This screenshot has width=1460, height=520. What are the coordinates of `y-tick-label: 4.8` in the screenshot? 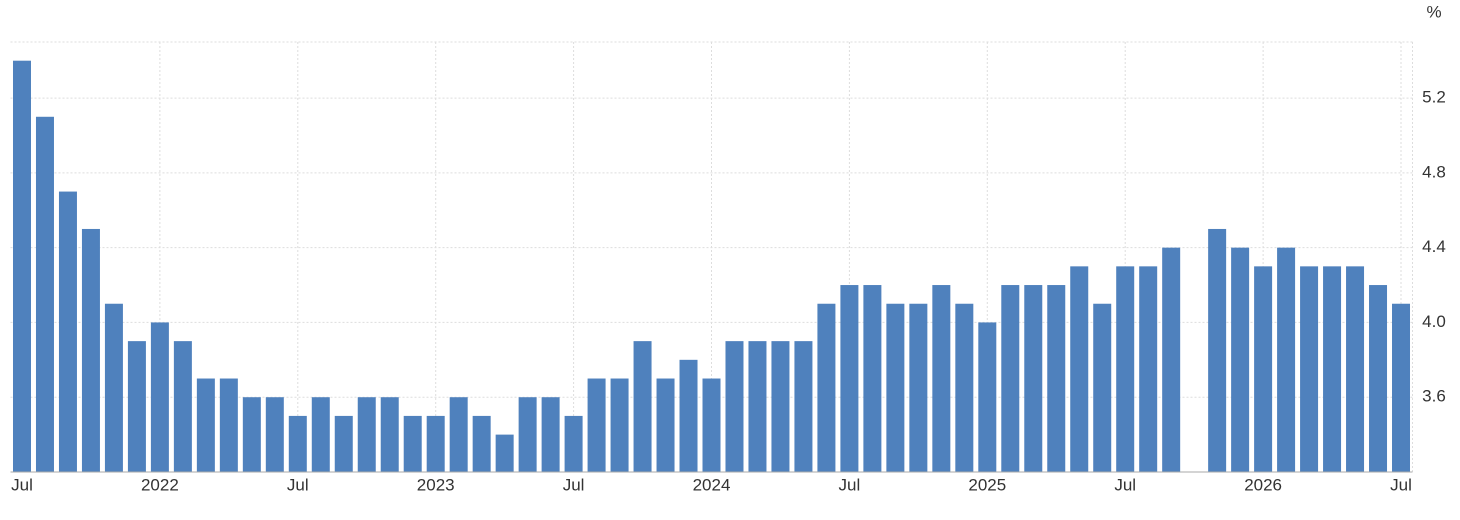 It's located at (1434, 171).